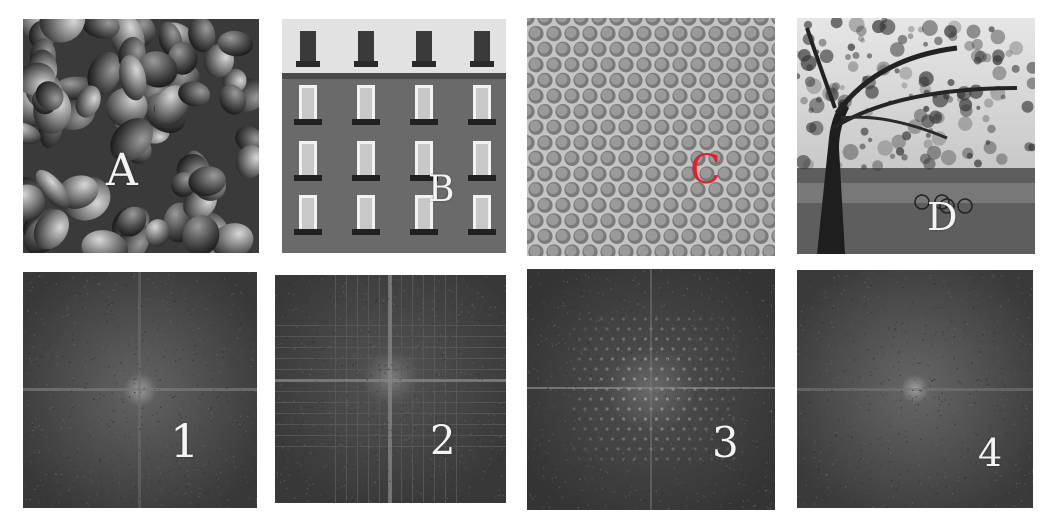 The width and height of the screenshot is (1060, 527). I want to click on label-2: 2, so click(443, 441).